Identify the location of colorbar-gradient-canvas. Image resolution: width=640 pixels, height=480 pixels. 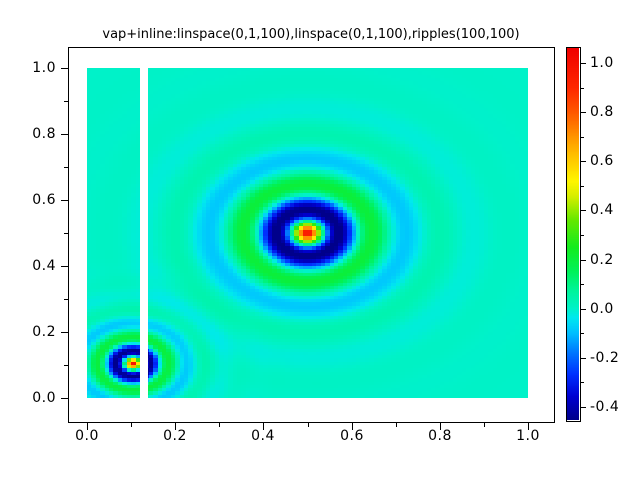
(573, 234).